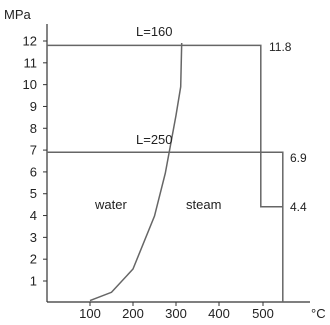  Describe the element at coordinates (110, 204) in the screenshot. I see `region-label-water: water` at that location.